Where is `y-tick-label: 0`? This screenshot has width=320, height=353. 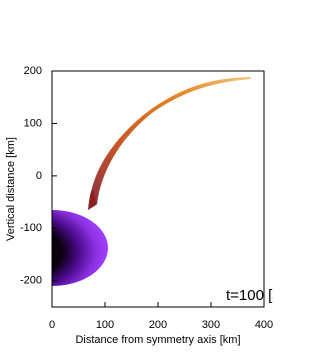
y-tick-label: 0 is located at coordinates (39, 176).